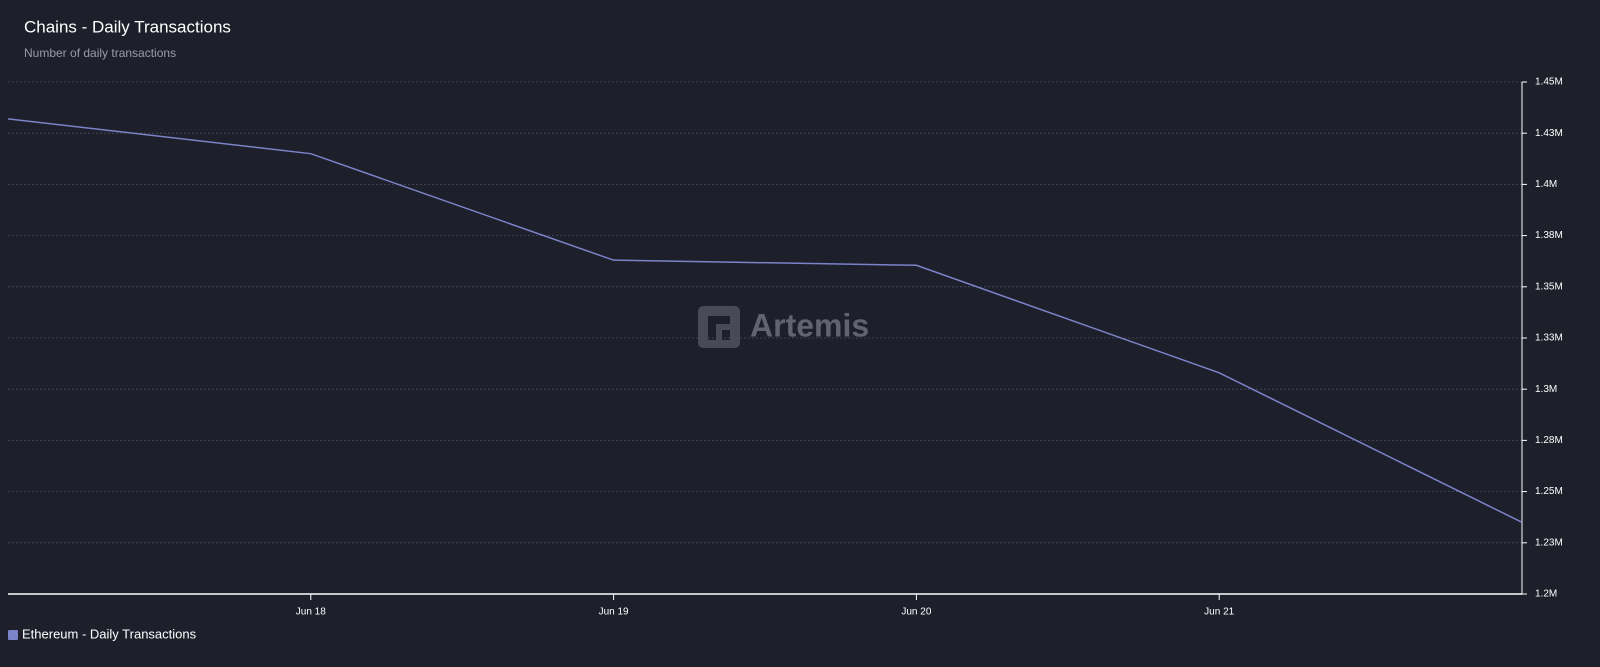 The width and height of the screenshot is (1600, 667). What do you see at coordinates (916, 612) in the screenshot?
I see `x-tick-label: Jun 20` at bounding box center [916, 612].